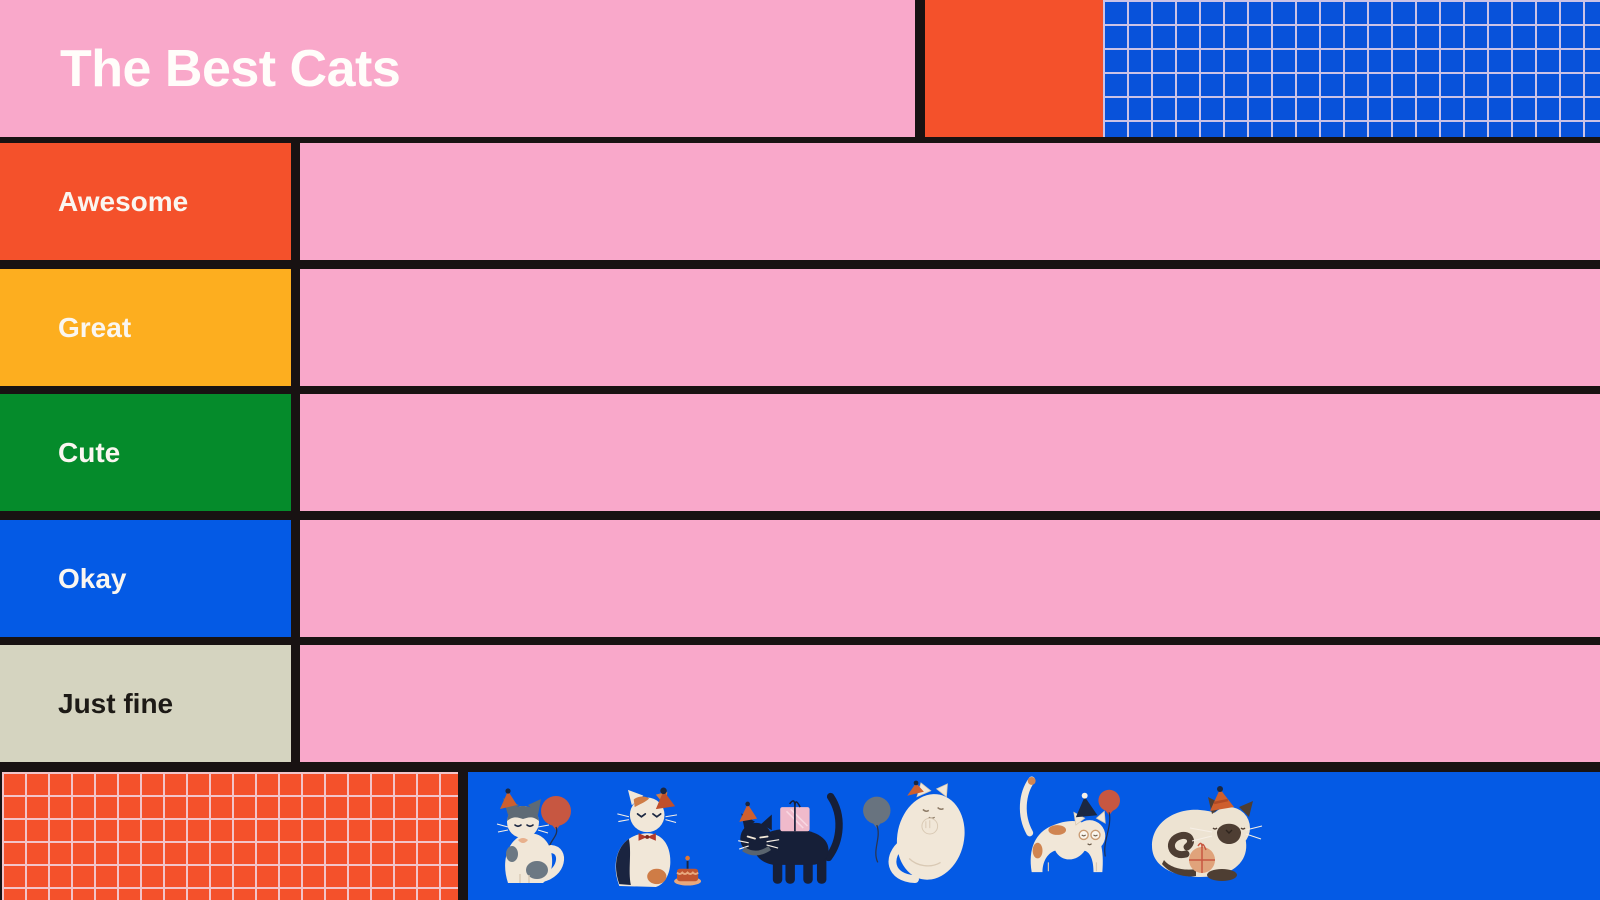 The height and width of the screenshot is (900, 1600). I want to click on cat-gray-white-illustration, so click(533, 835).